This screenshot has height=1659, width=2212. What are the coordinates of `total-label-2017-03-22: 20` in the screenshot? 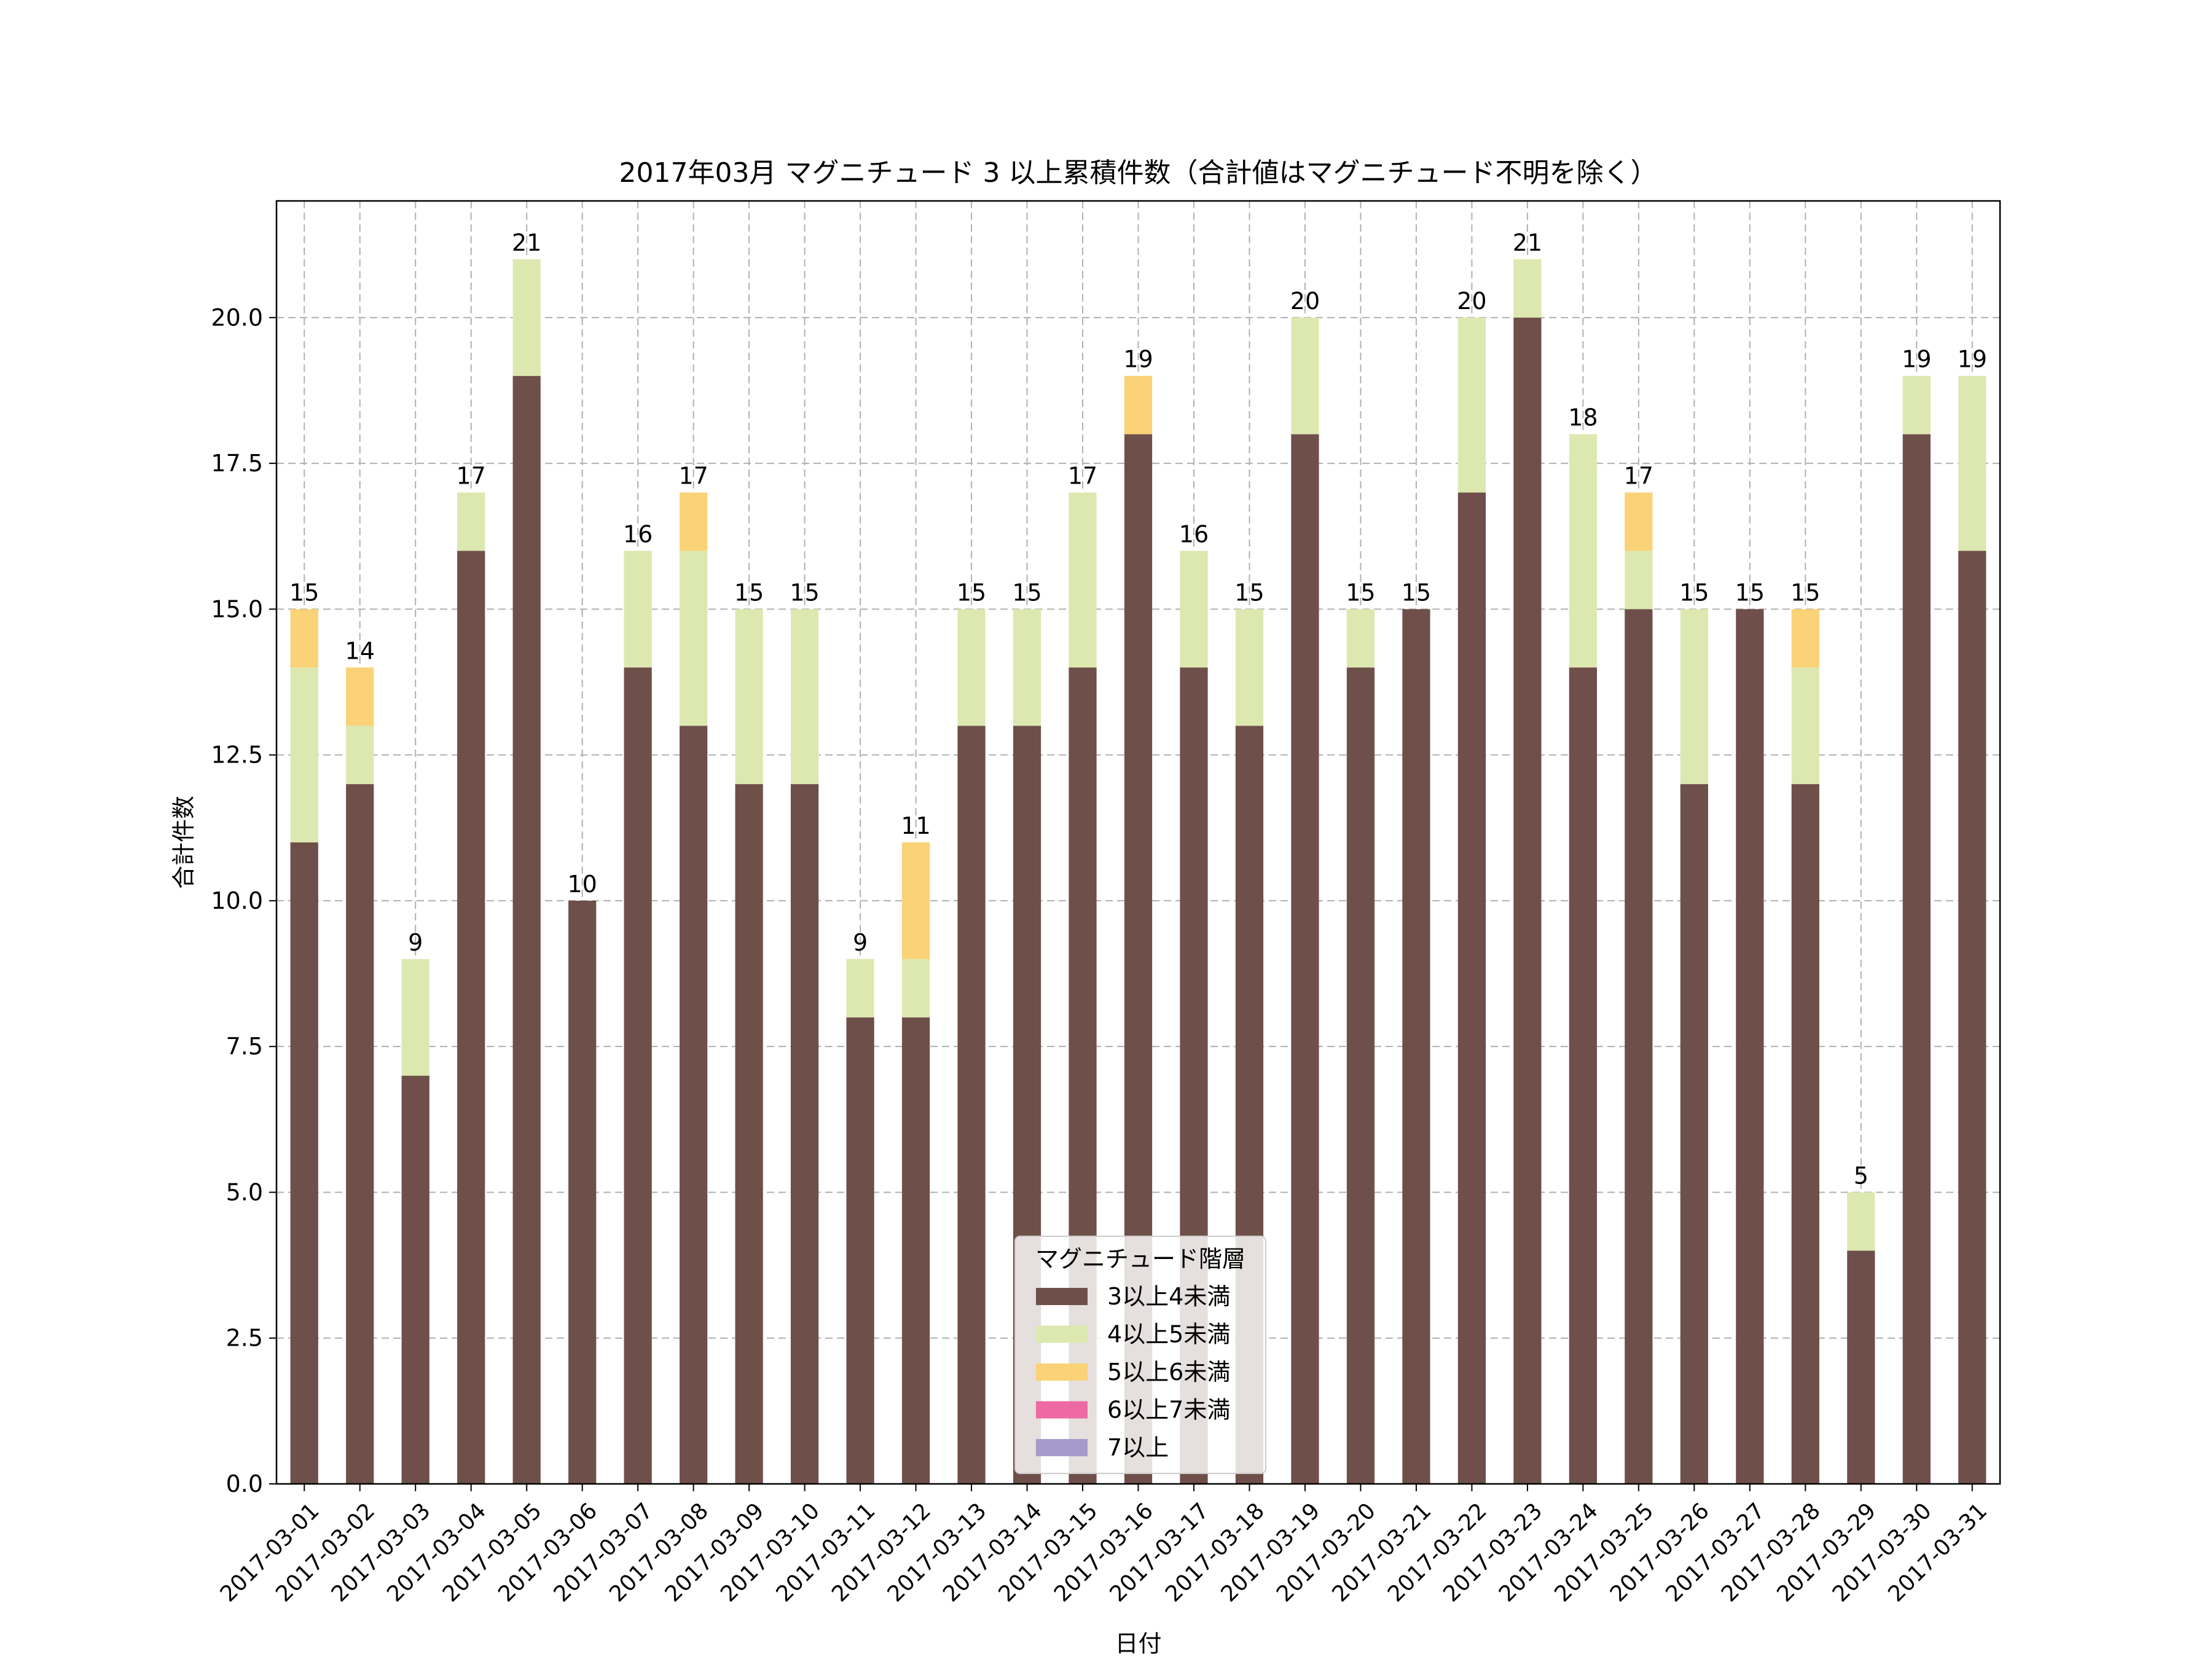 It's located at (1471, 301).